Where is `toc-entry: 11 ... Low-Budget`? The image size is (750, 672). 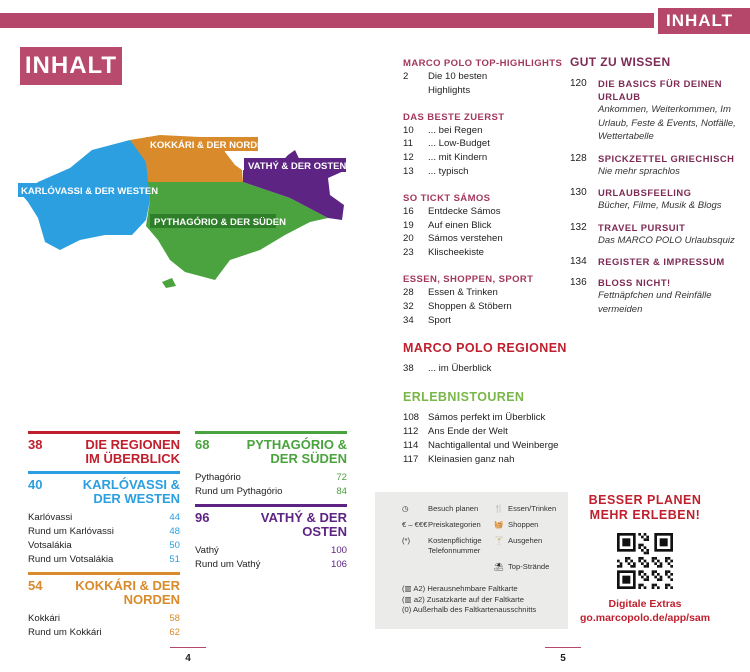
toc-entry: 11 ... Low-Budget is located at coordinates (485, 144).